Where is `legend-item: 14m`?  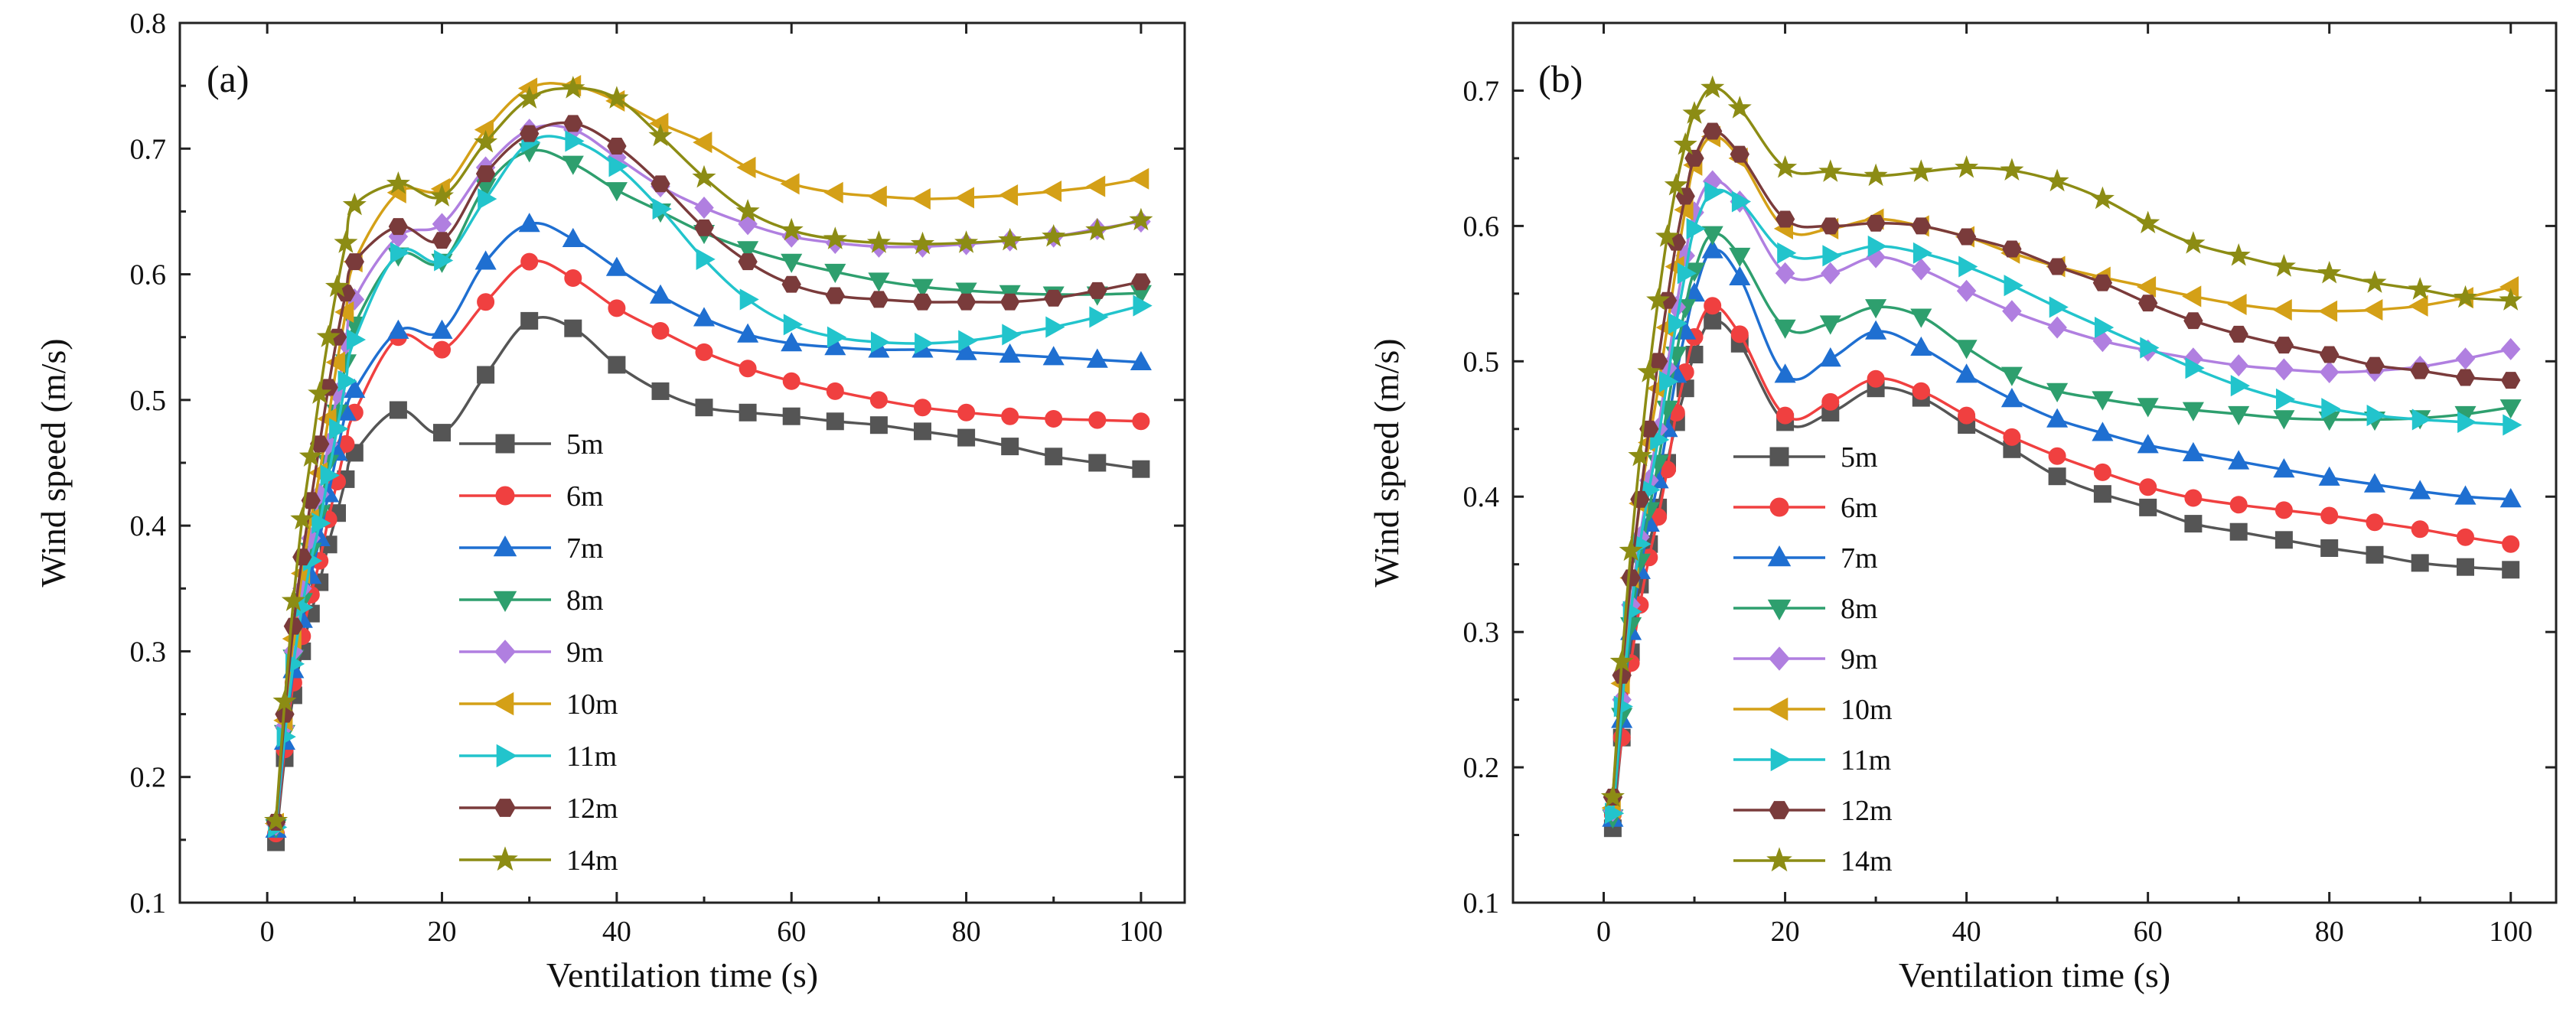
legend-item: 14m is located at coordinates (1813, 861).